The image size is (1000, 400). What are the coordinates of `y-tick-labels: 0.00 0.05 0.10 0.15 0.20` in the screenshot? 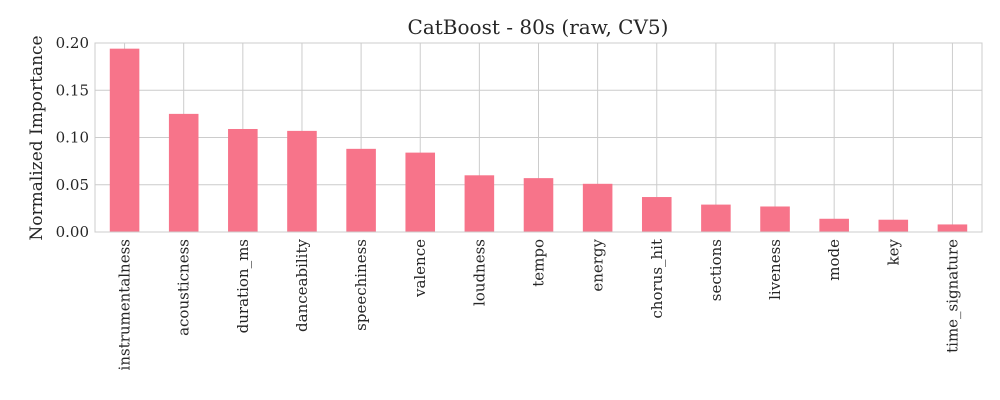 It's located at (72, 137).